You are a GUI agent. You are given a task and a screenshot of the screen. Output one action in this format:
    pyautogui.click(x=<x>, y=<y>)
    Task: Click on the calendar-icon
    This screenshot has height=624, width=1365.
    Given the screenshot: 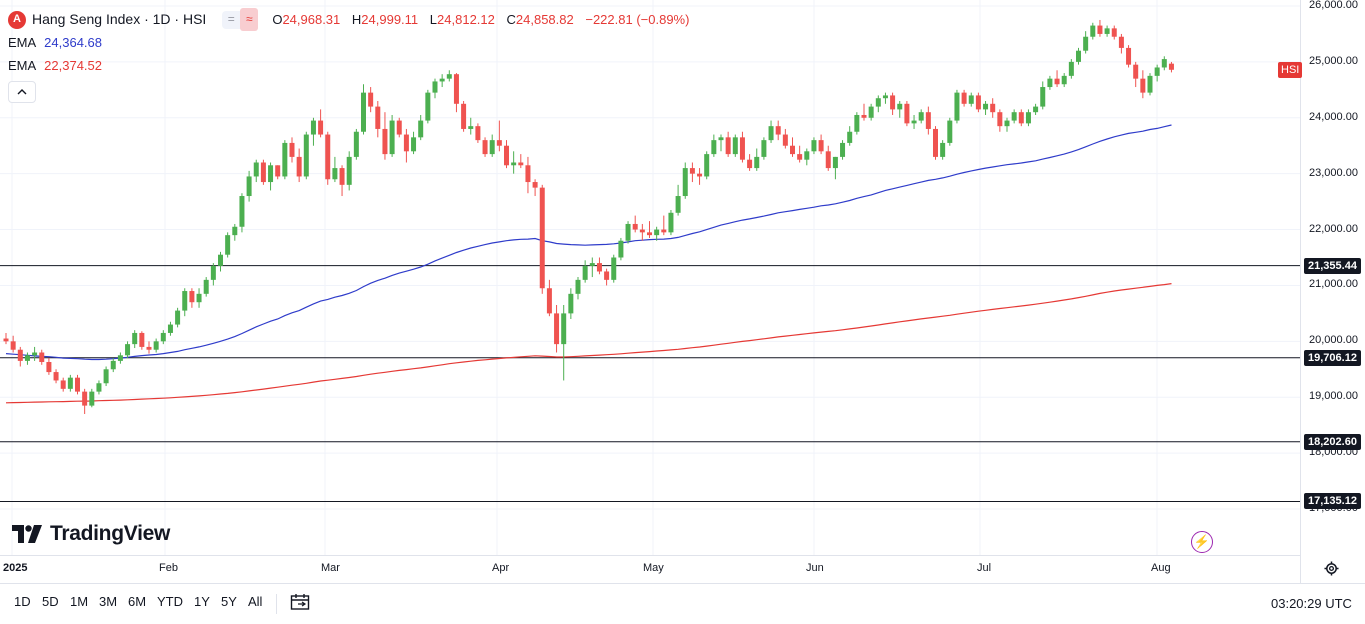 What is the action you would take?
    pyautogui.click(x=300, y=604)
    